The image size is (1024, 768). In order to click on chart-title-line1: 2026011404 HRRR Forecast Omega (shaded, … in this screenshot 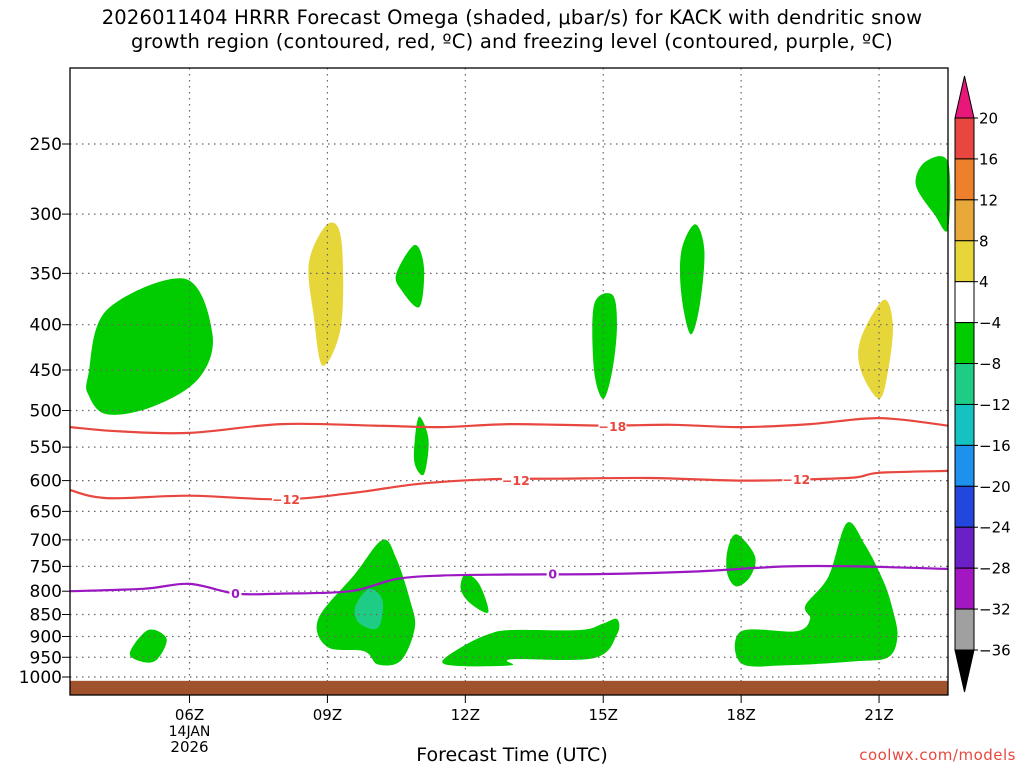, I will do `click(512, 17)`.